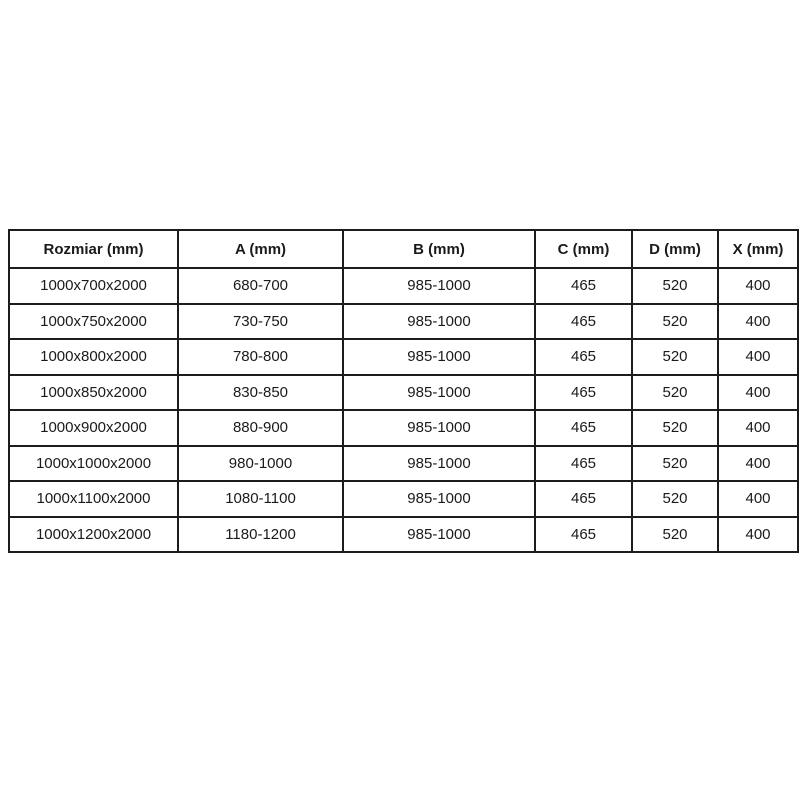 The height and width of the screenshot is (800, 800). What do you see at coordinates (260, 428) in the screenshot?
I see `table-cell: 880-900` at bounding box center [260, 428].